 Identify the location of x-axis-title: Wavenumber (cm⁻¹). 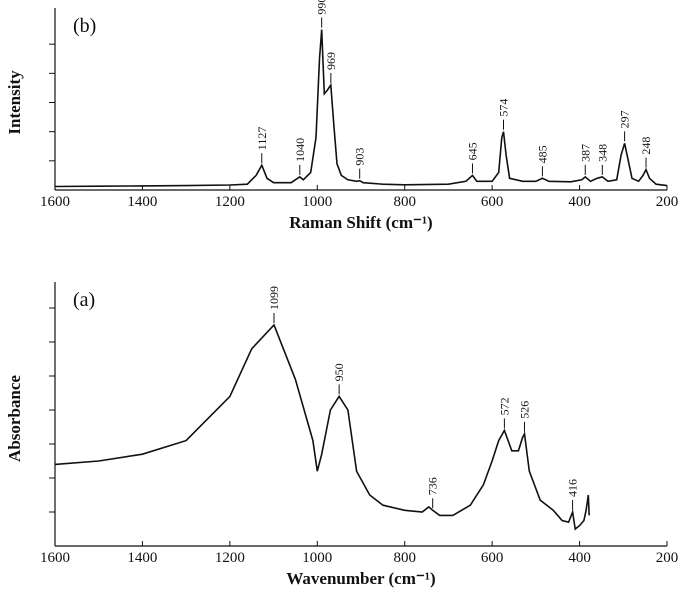
(360, 578).